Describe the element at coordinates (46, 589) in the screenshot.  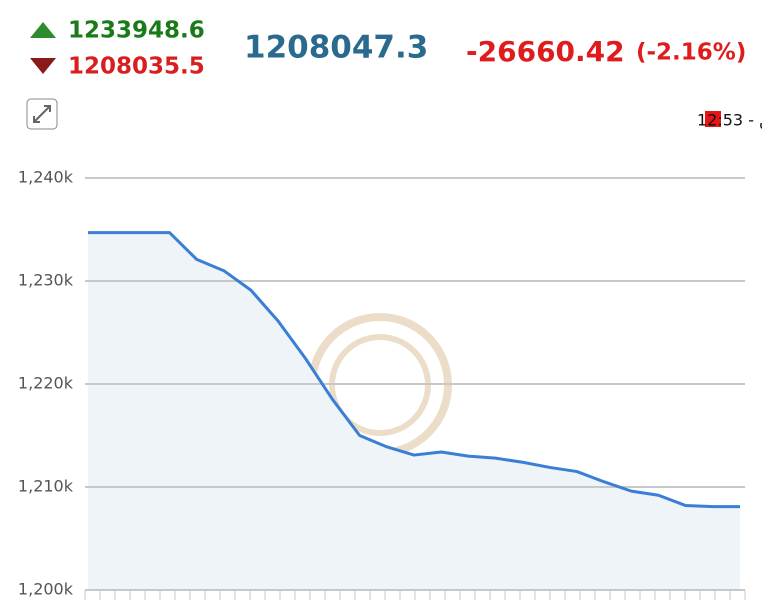
I see `y-tick-label: 1,200k` at that location.